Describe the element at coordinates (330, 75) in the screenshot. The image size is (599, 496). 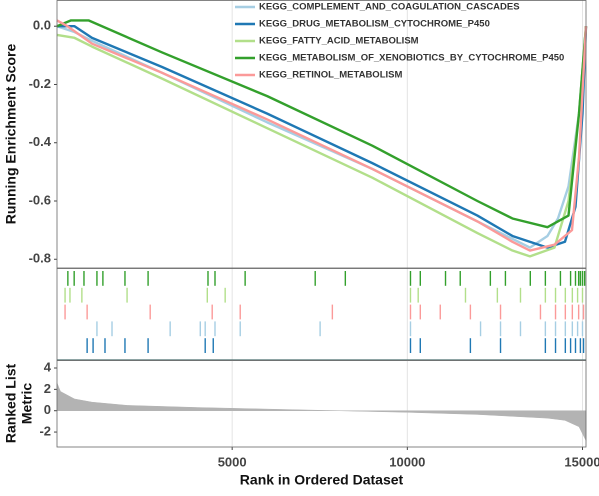
I see `legend-label: KEGG_RETINOL_METABOLISM` at that location.